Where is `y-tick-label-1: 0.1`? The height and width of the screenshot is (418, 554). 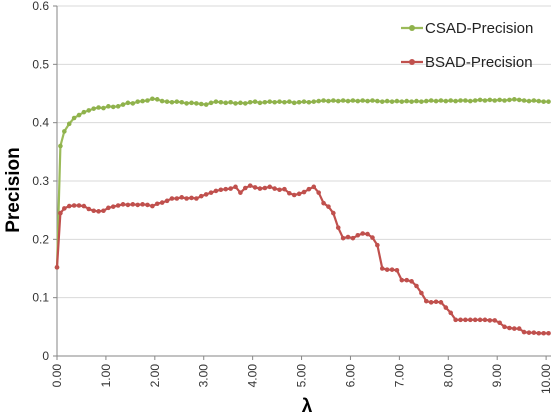
y-tick-label-1: 0.1 is located at coordinates (40, 298).